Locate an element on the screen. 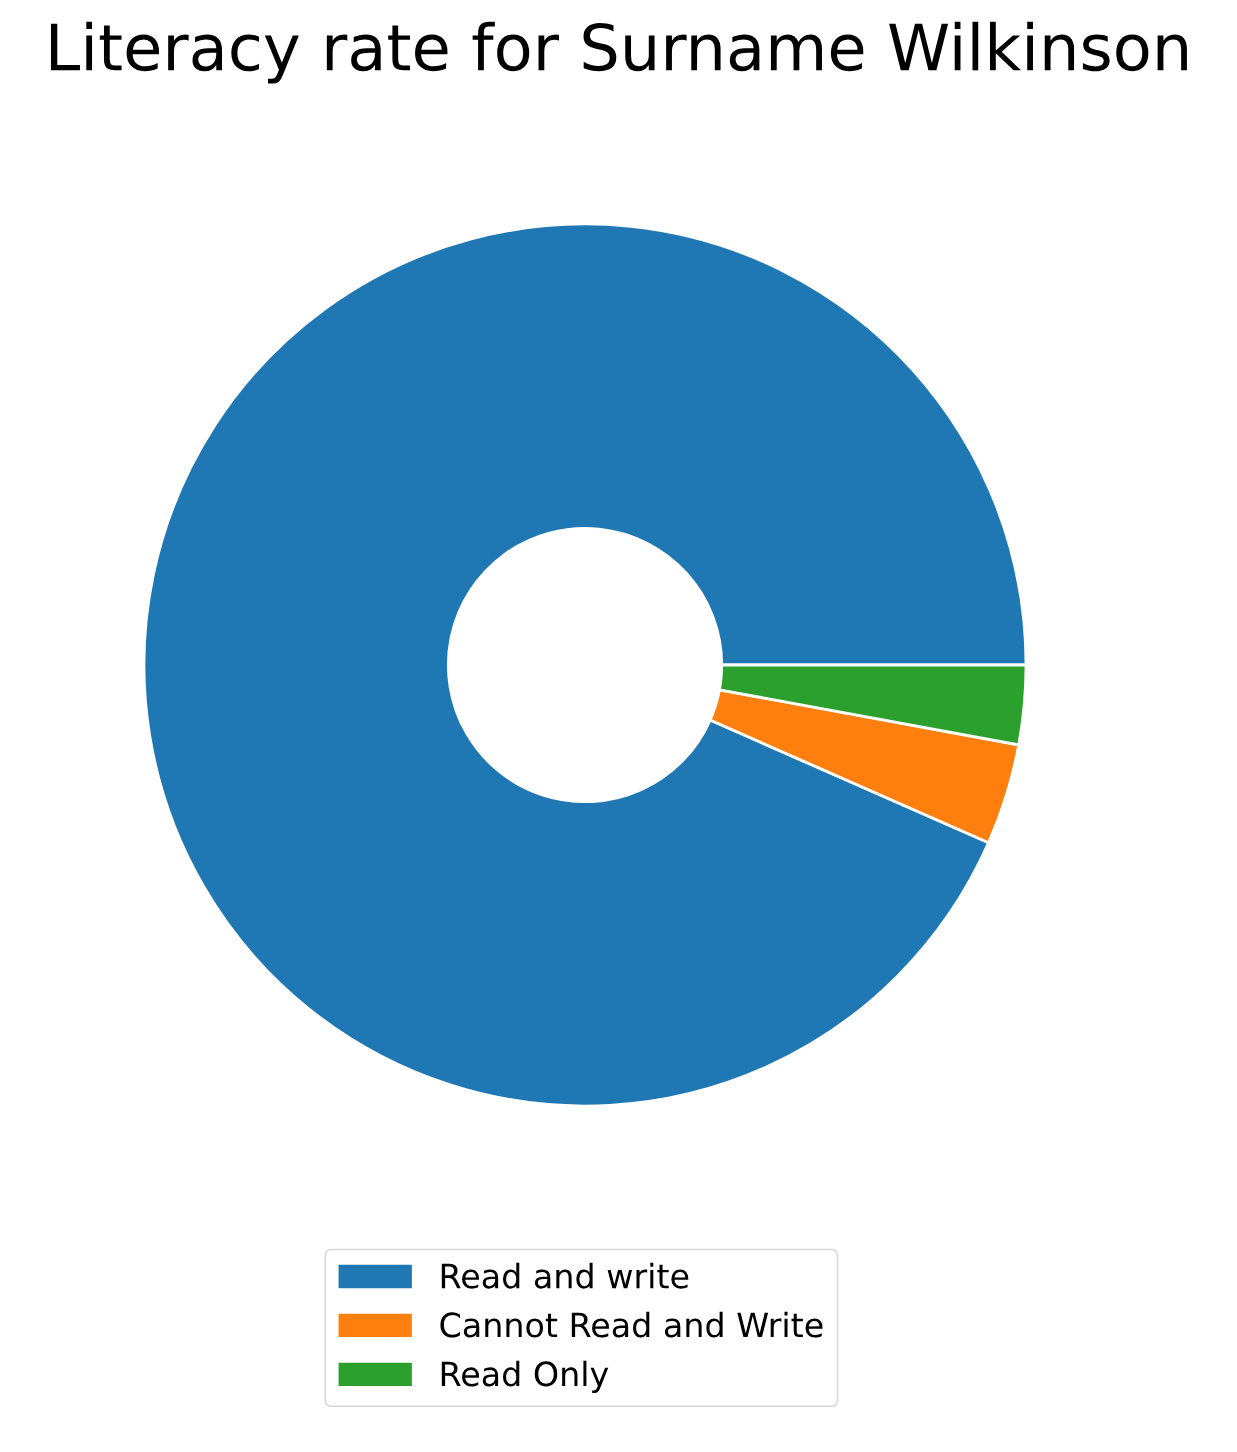 Image resolution: width=1237 pixels, height=1452 pixels. legend-label: Read Only is located at coordinates (525, 1376).